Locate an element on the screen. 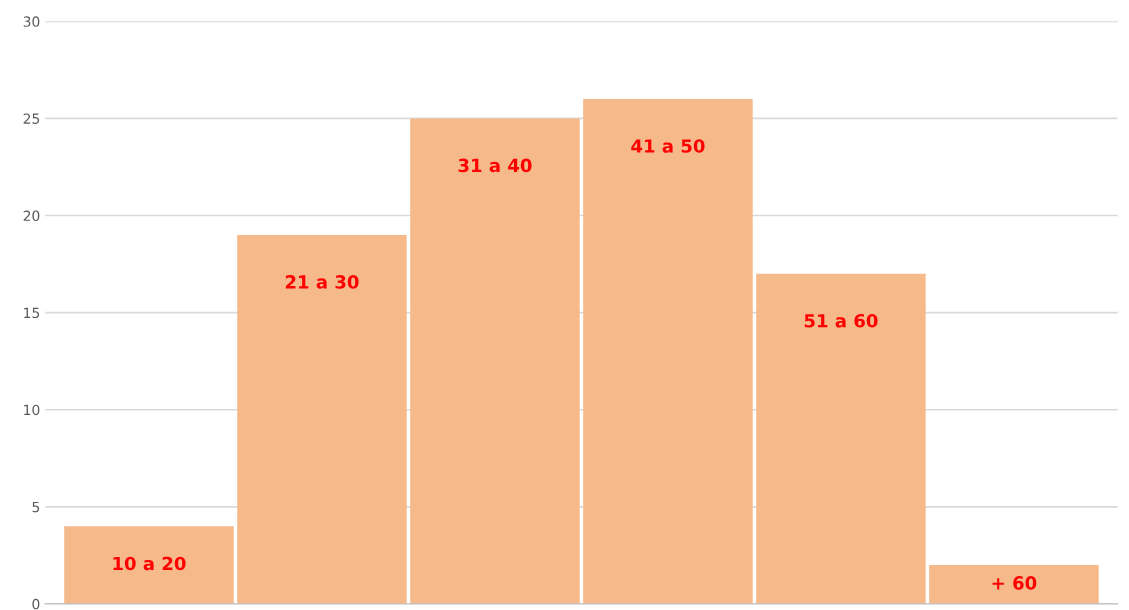 The image size is (1129, 610). y-tick-label: 15 is located at coordinates (32, 313).